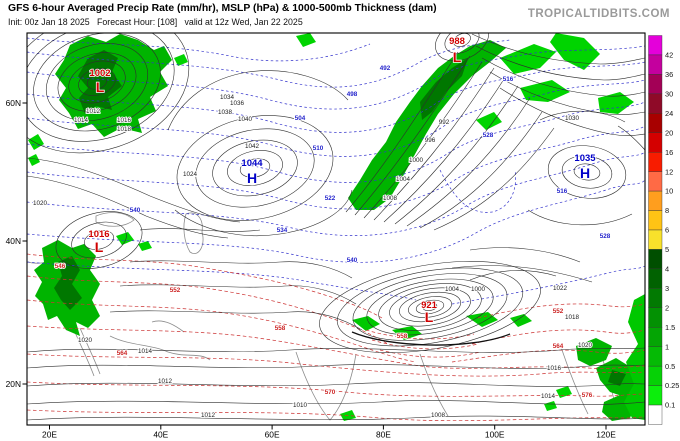 Image resolution: width=680 pixels, height=441 pixels. Describe the element at coordinates (237, 103) in the screenshot. I see `contour-label-1036: 1036` at that location.